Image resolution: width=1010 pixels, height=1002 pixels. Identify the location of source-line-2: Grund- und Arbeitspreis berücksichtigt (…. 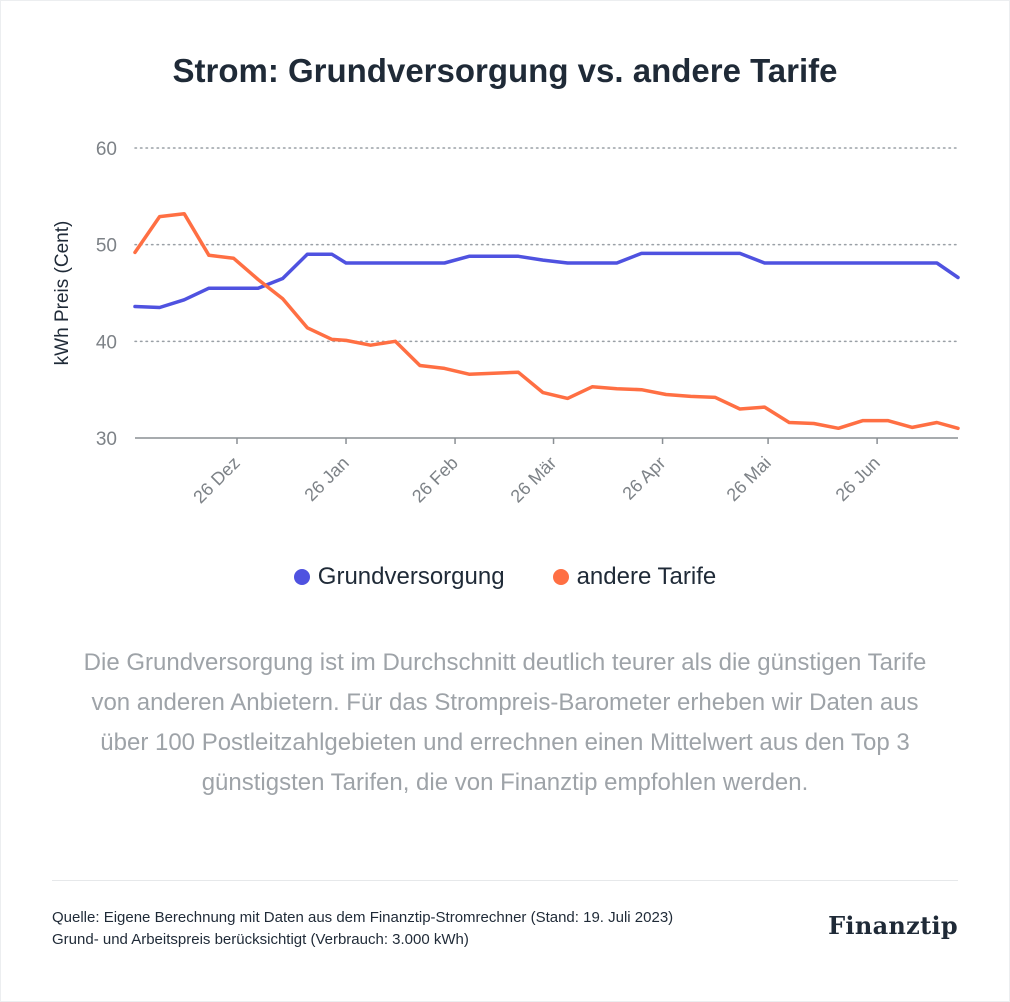
(260, 939).